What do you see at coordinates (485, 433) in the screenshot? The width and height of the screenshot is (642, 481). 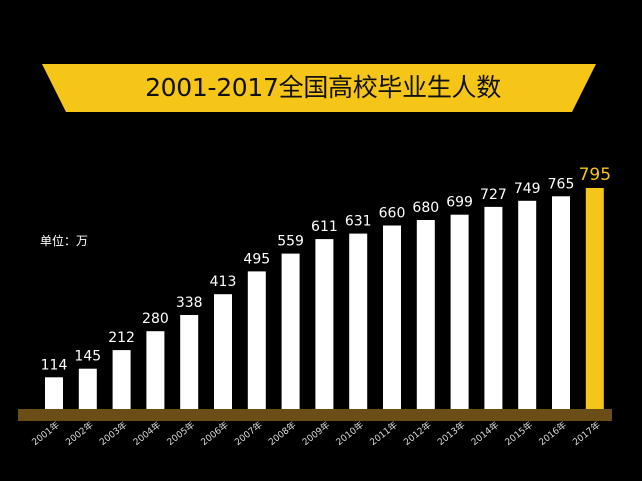 I see `x-tick-2014年: 2014年` at bounding box center [485, 433].